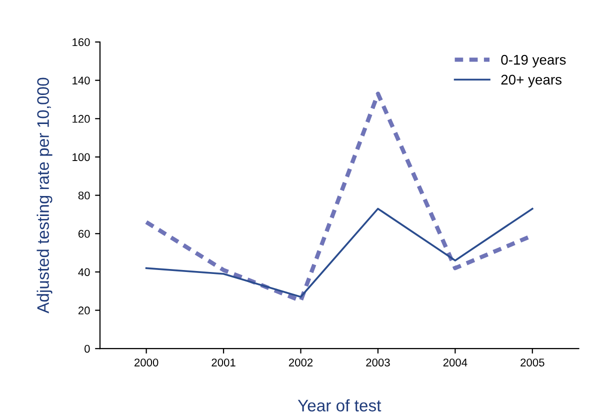 The image size is (606, 420). Describe the element at coordinates (84, 310) in the screenshot. I see `y-tick-label: 20` at that location.